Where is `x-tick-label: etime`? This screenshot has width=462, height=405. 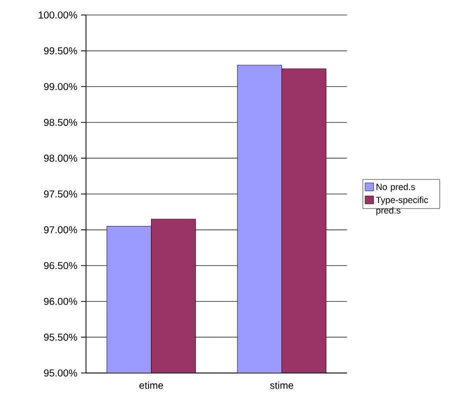 x-tick-label: etime is located at coordinates (151, 385).